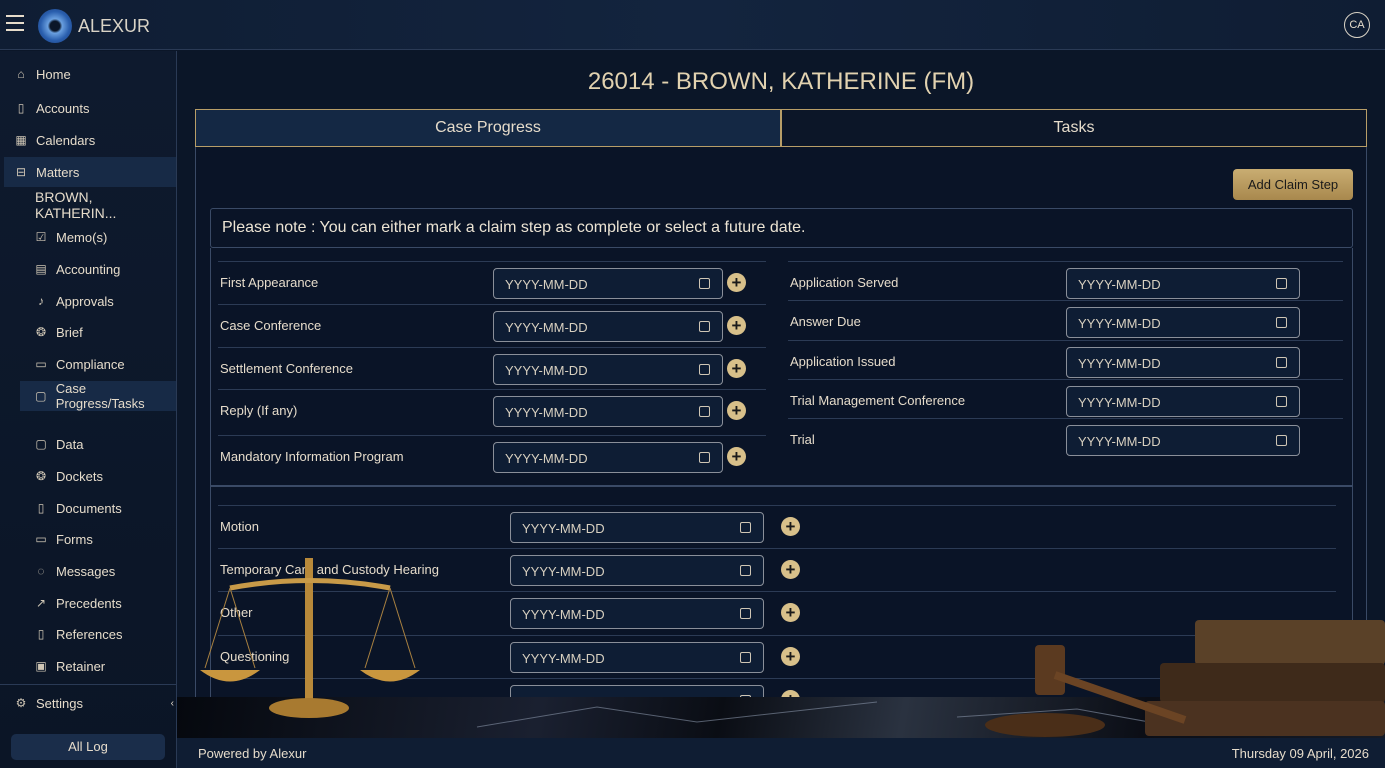 The width and height of the screenshot is (1385, 768). What do you see at coordinates (59, 332) in the screenshot?
I see `sidebar-subitem-brief: ❂ Brief` at bounding box center [59, 332].